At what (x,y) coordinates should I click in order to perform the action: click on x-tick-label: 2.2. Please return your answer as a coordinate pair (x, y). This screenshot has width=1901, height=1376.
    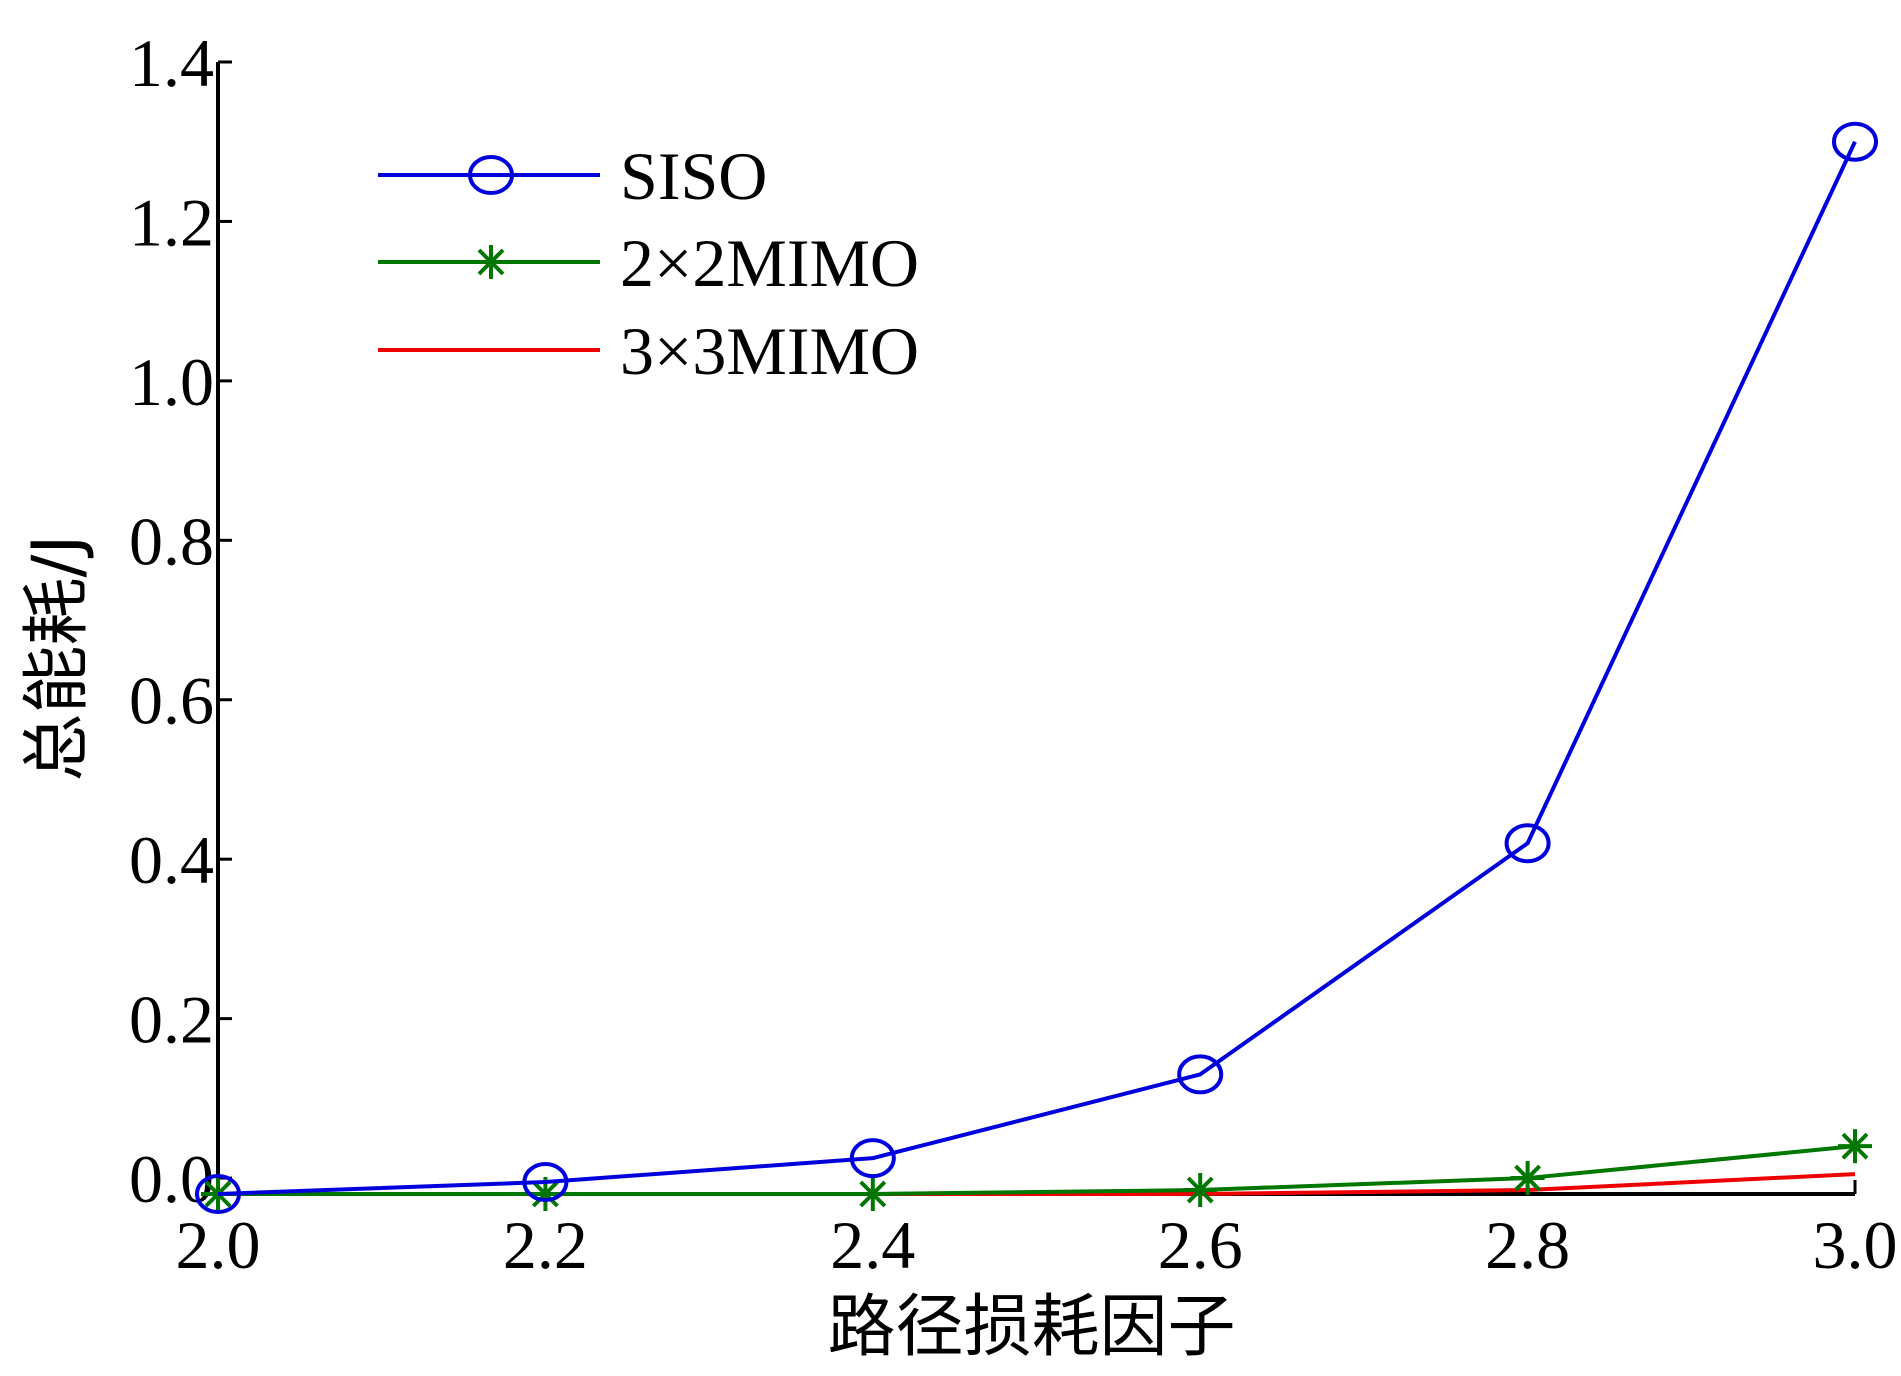
    Looking at the image, I should click on (545, 1245).